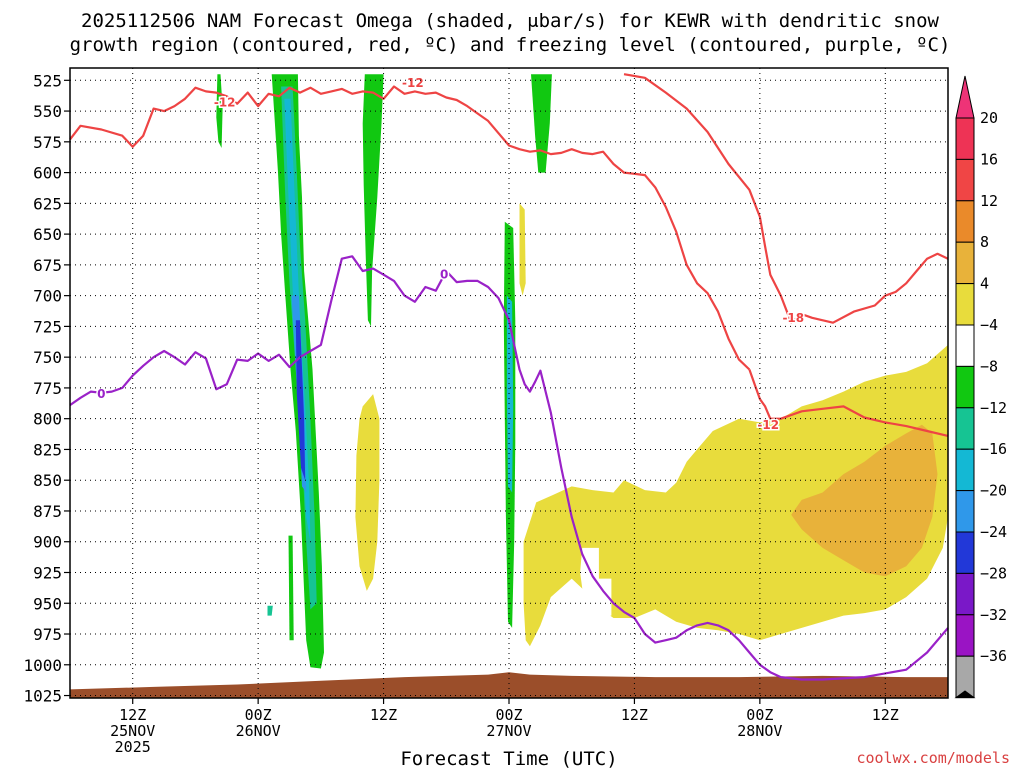 This screenshot has height=768, width=1024. I want to click on colorbar: 20 16 12 8 4 −4 −8 −12 −16 −20 −24 −28 −32 −36, so click(980, 387).